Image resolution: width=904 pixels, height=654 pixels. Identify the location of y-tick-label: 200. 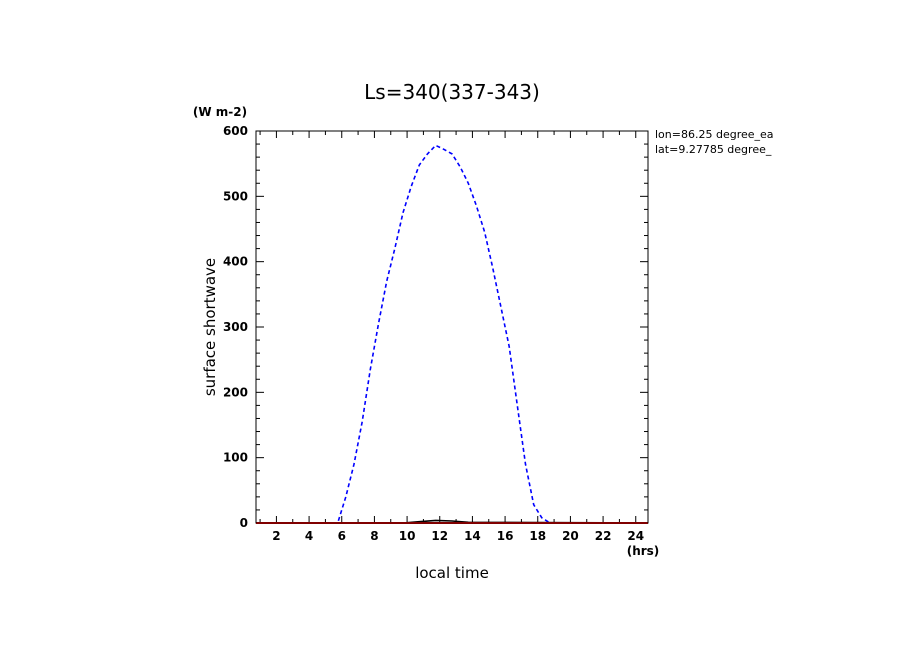
(235, 392).